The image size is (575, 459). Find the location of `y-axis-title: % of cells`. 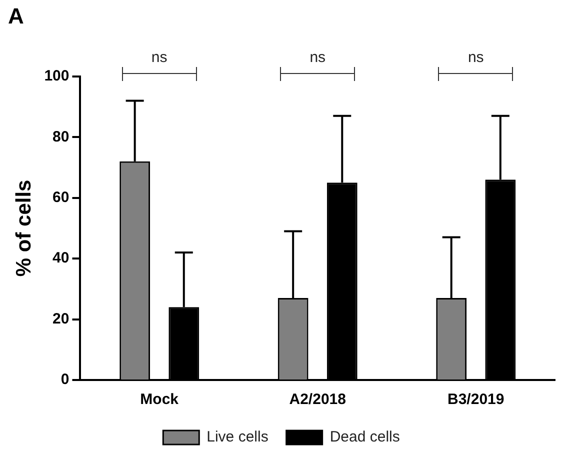

y-axis-title: % of cells is located at coordinates (24, 228).